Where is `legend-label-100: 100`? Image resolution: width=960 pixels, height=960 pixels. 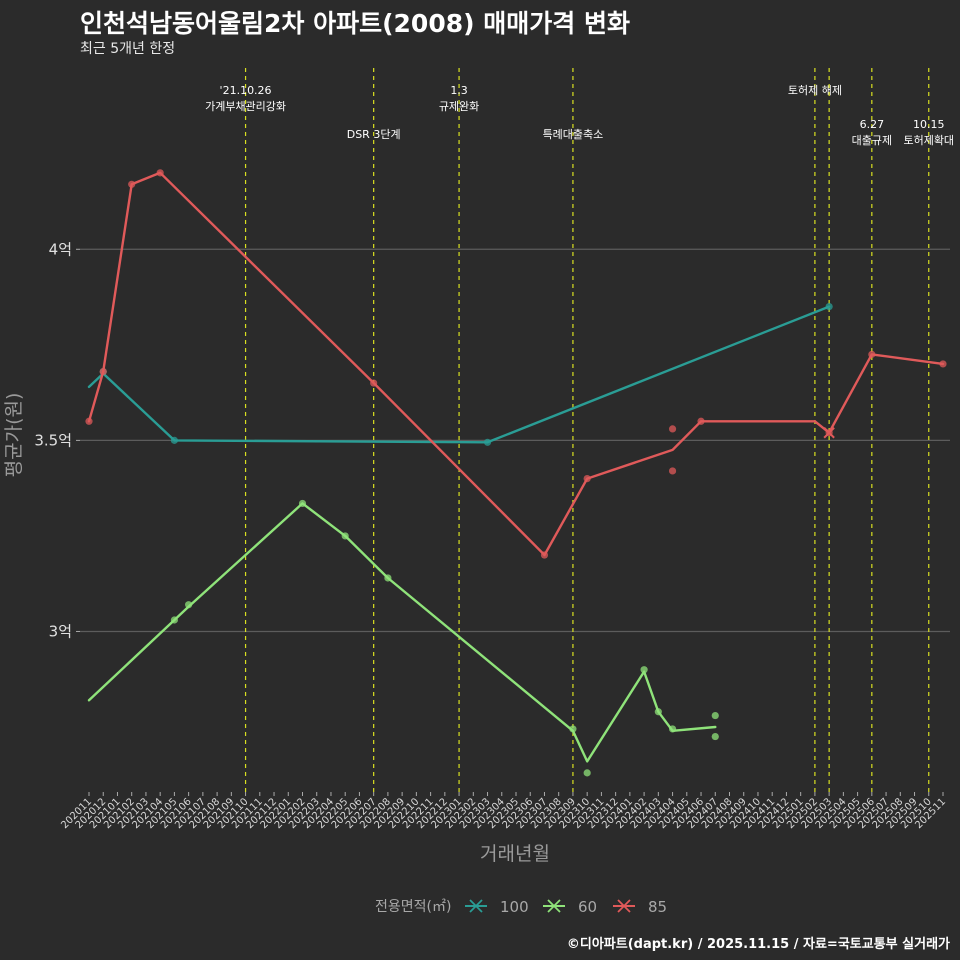
legend-label-100: 100 is located at coordinates (514, 907).